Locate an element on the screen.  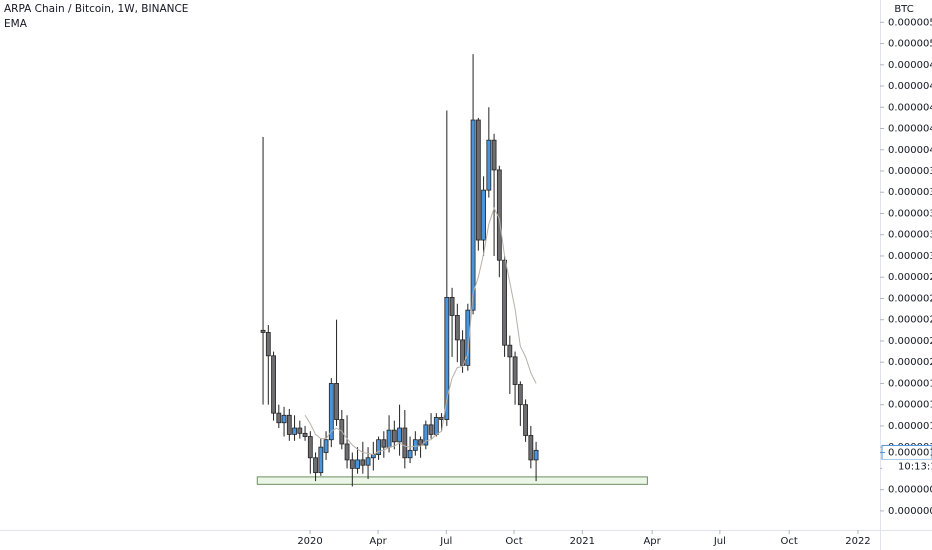
x-tick-label: 2020 is located at coordinates (309, 541).